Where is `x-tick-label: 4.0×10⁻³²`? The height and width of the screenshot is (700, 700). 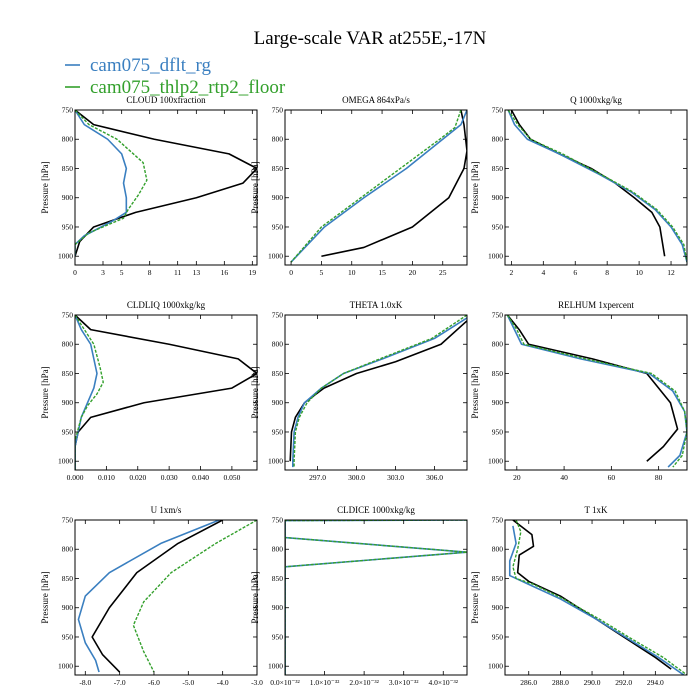 x-tick-label: 4.0×10⁻³² is located at coordinates (443, 682).